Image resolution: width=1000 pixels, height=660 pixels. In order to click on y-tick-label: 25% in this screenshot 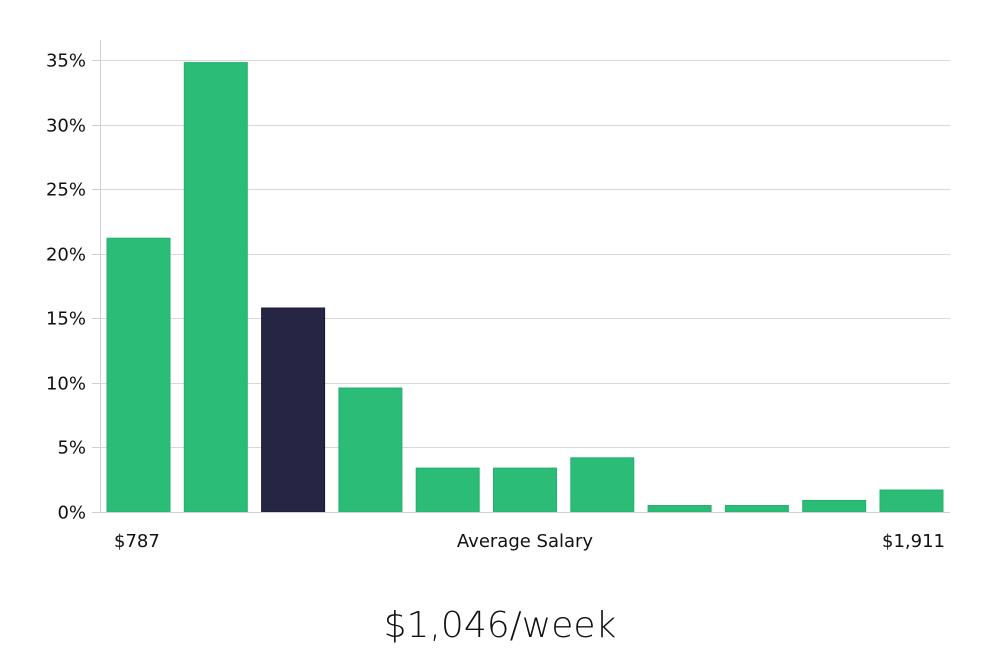, I will do `click(66, 190)`.